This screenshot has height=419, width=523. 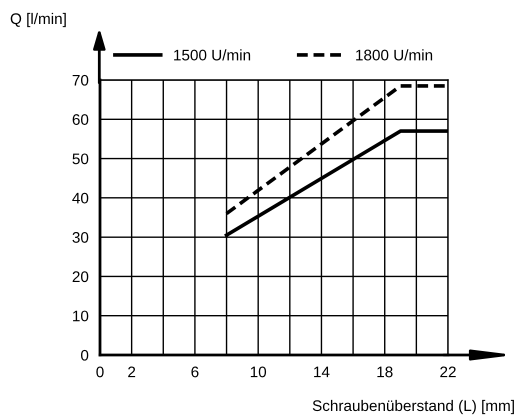 I want to click on y-axis-title: Q [l/min], so click(x=38, y=20).